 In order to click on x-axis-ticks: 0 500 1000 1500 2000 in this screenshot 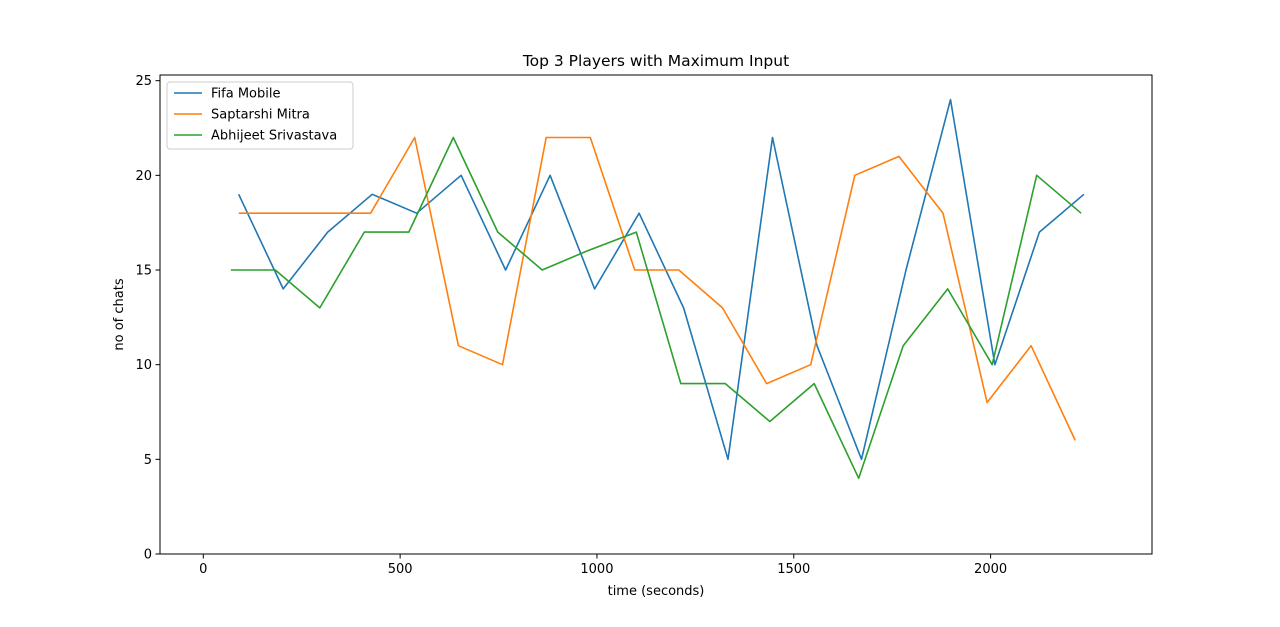, I will do `click(603, 565)`.